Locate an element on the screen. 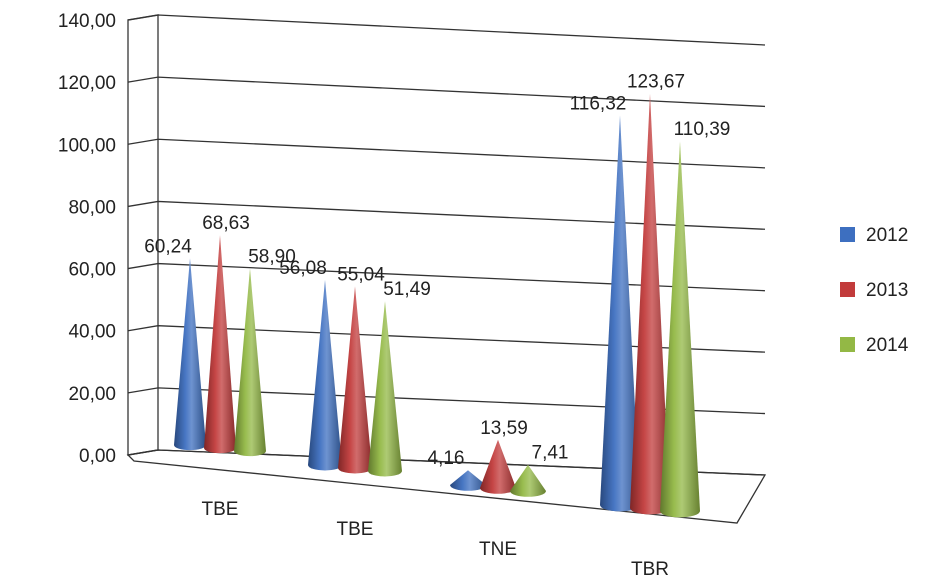  y-tick-label: 0,00 is located at coordinates (97, 456).